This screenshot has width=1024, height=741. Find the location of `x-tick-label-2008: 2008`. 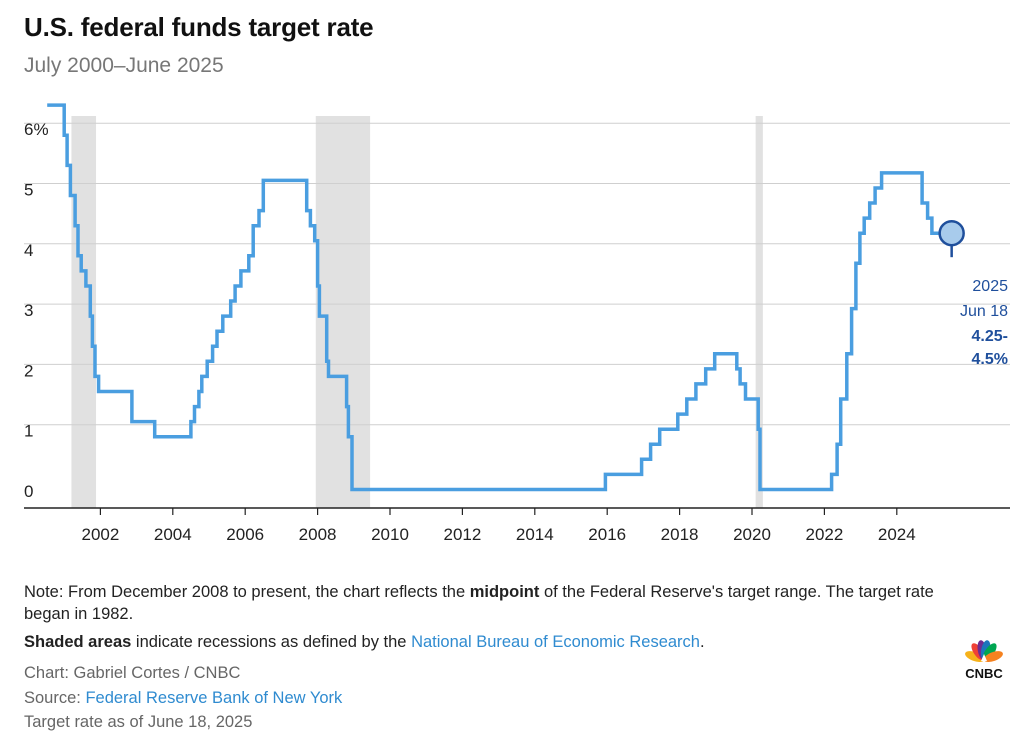

x-tick-label-2008: 2008 is located at coordinates (318, 534).